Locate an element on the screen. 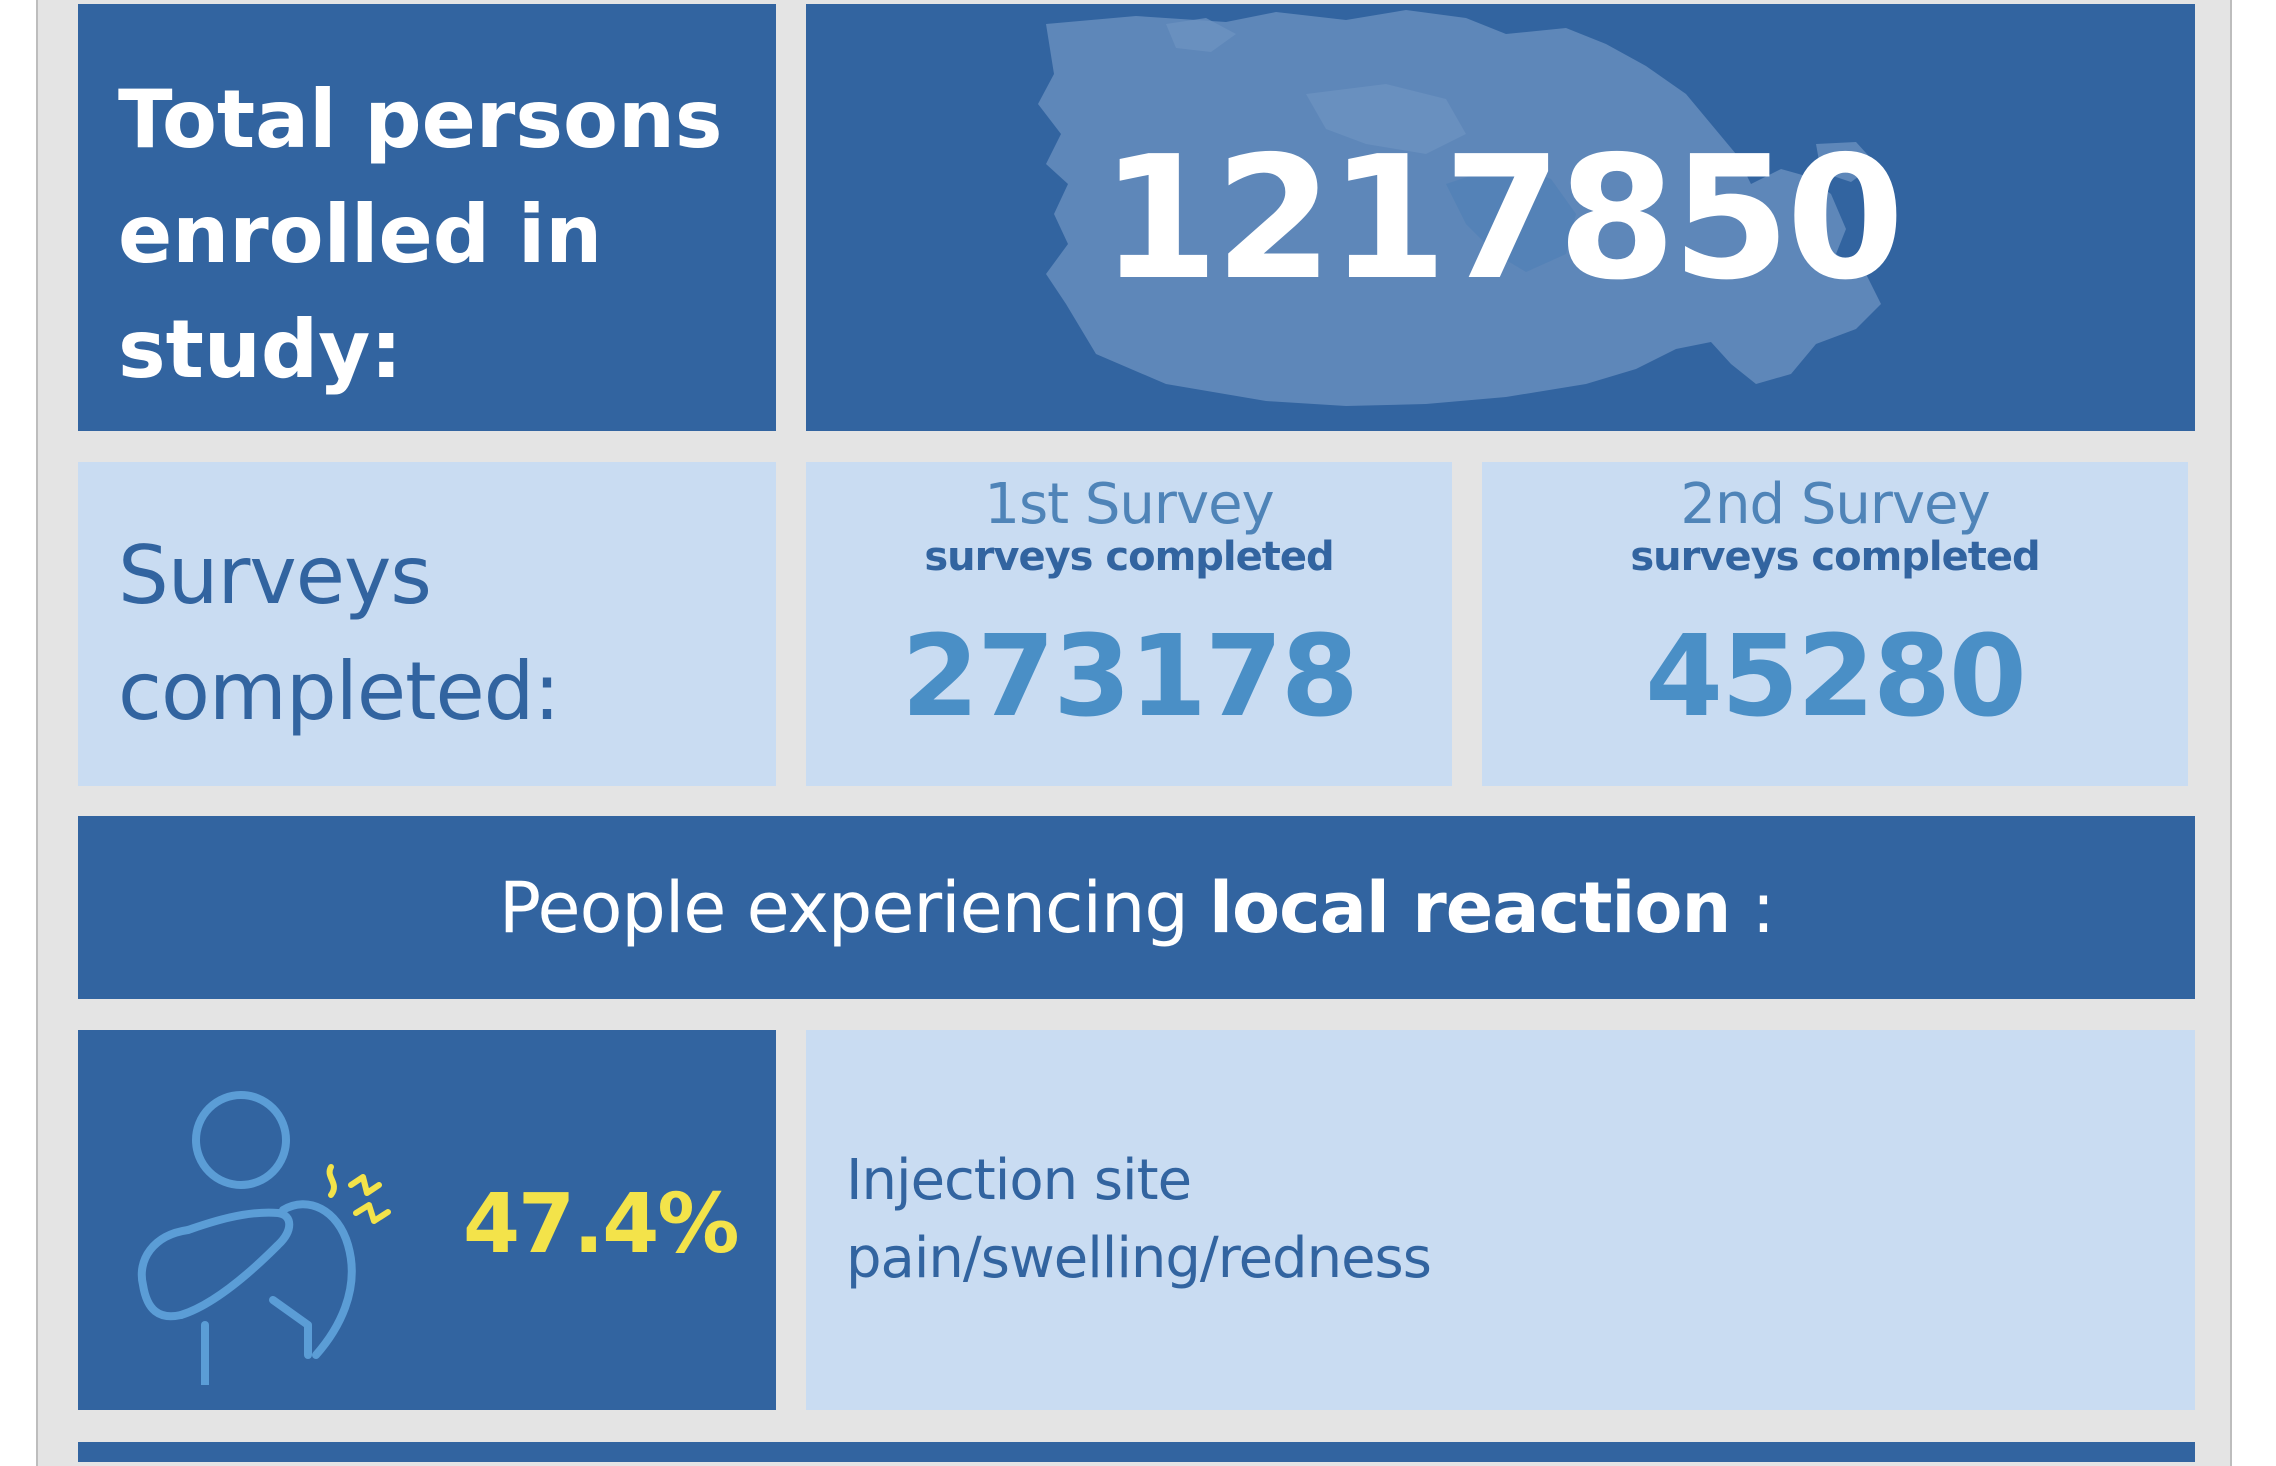 This screenshot has width=2276, height=1466. canada-map-icon is located at coordinates (1459, 208).